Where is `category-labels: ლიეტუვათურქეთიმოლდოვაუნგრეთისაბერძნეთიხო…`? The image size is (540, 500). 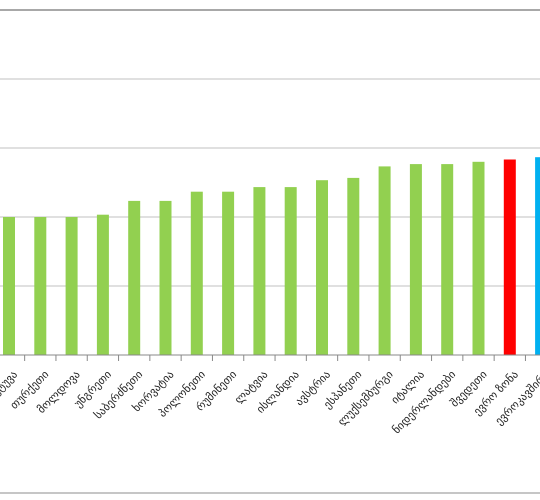
category-labels: ლიეტუვათურქეთიმოლდოვაუნგრეთისაბერძნეთიხო… is located at coordinates (270, 402).